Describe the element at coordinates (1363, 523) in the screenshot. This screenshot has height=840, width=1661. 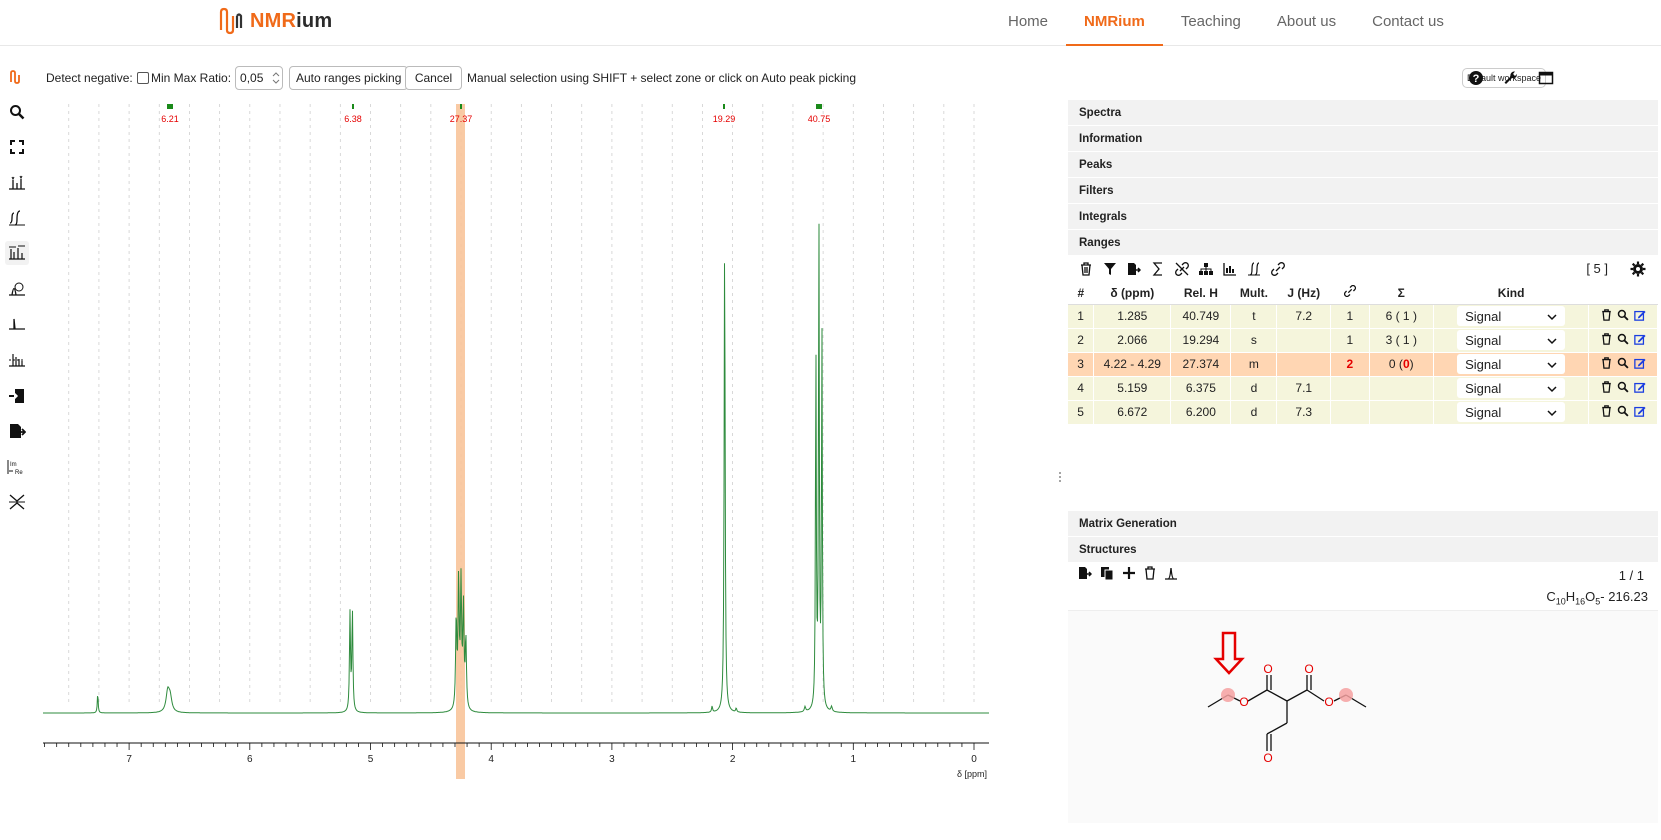
I see `section-matrix-generation: Matrix Generation` at that location.